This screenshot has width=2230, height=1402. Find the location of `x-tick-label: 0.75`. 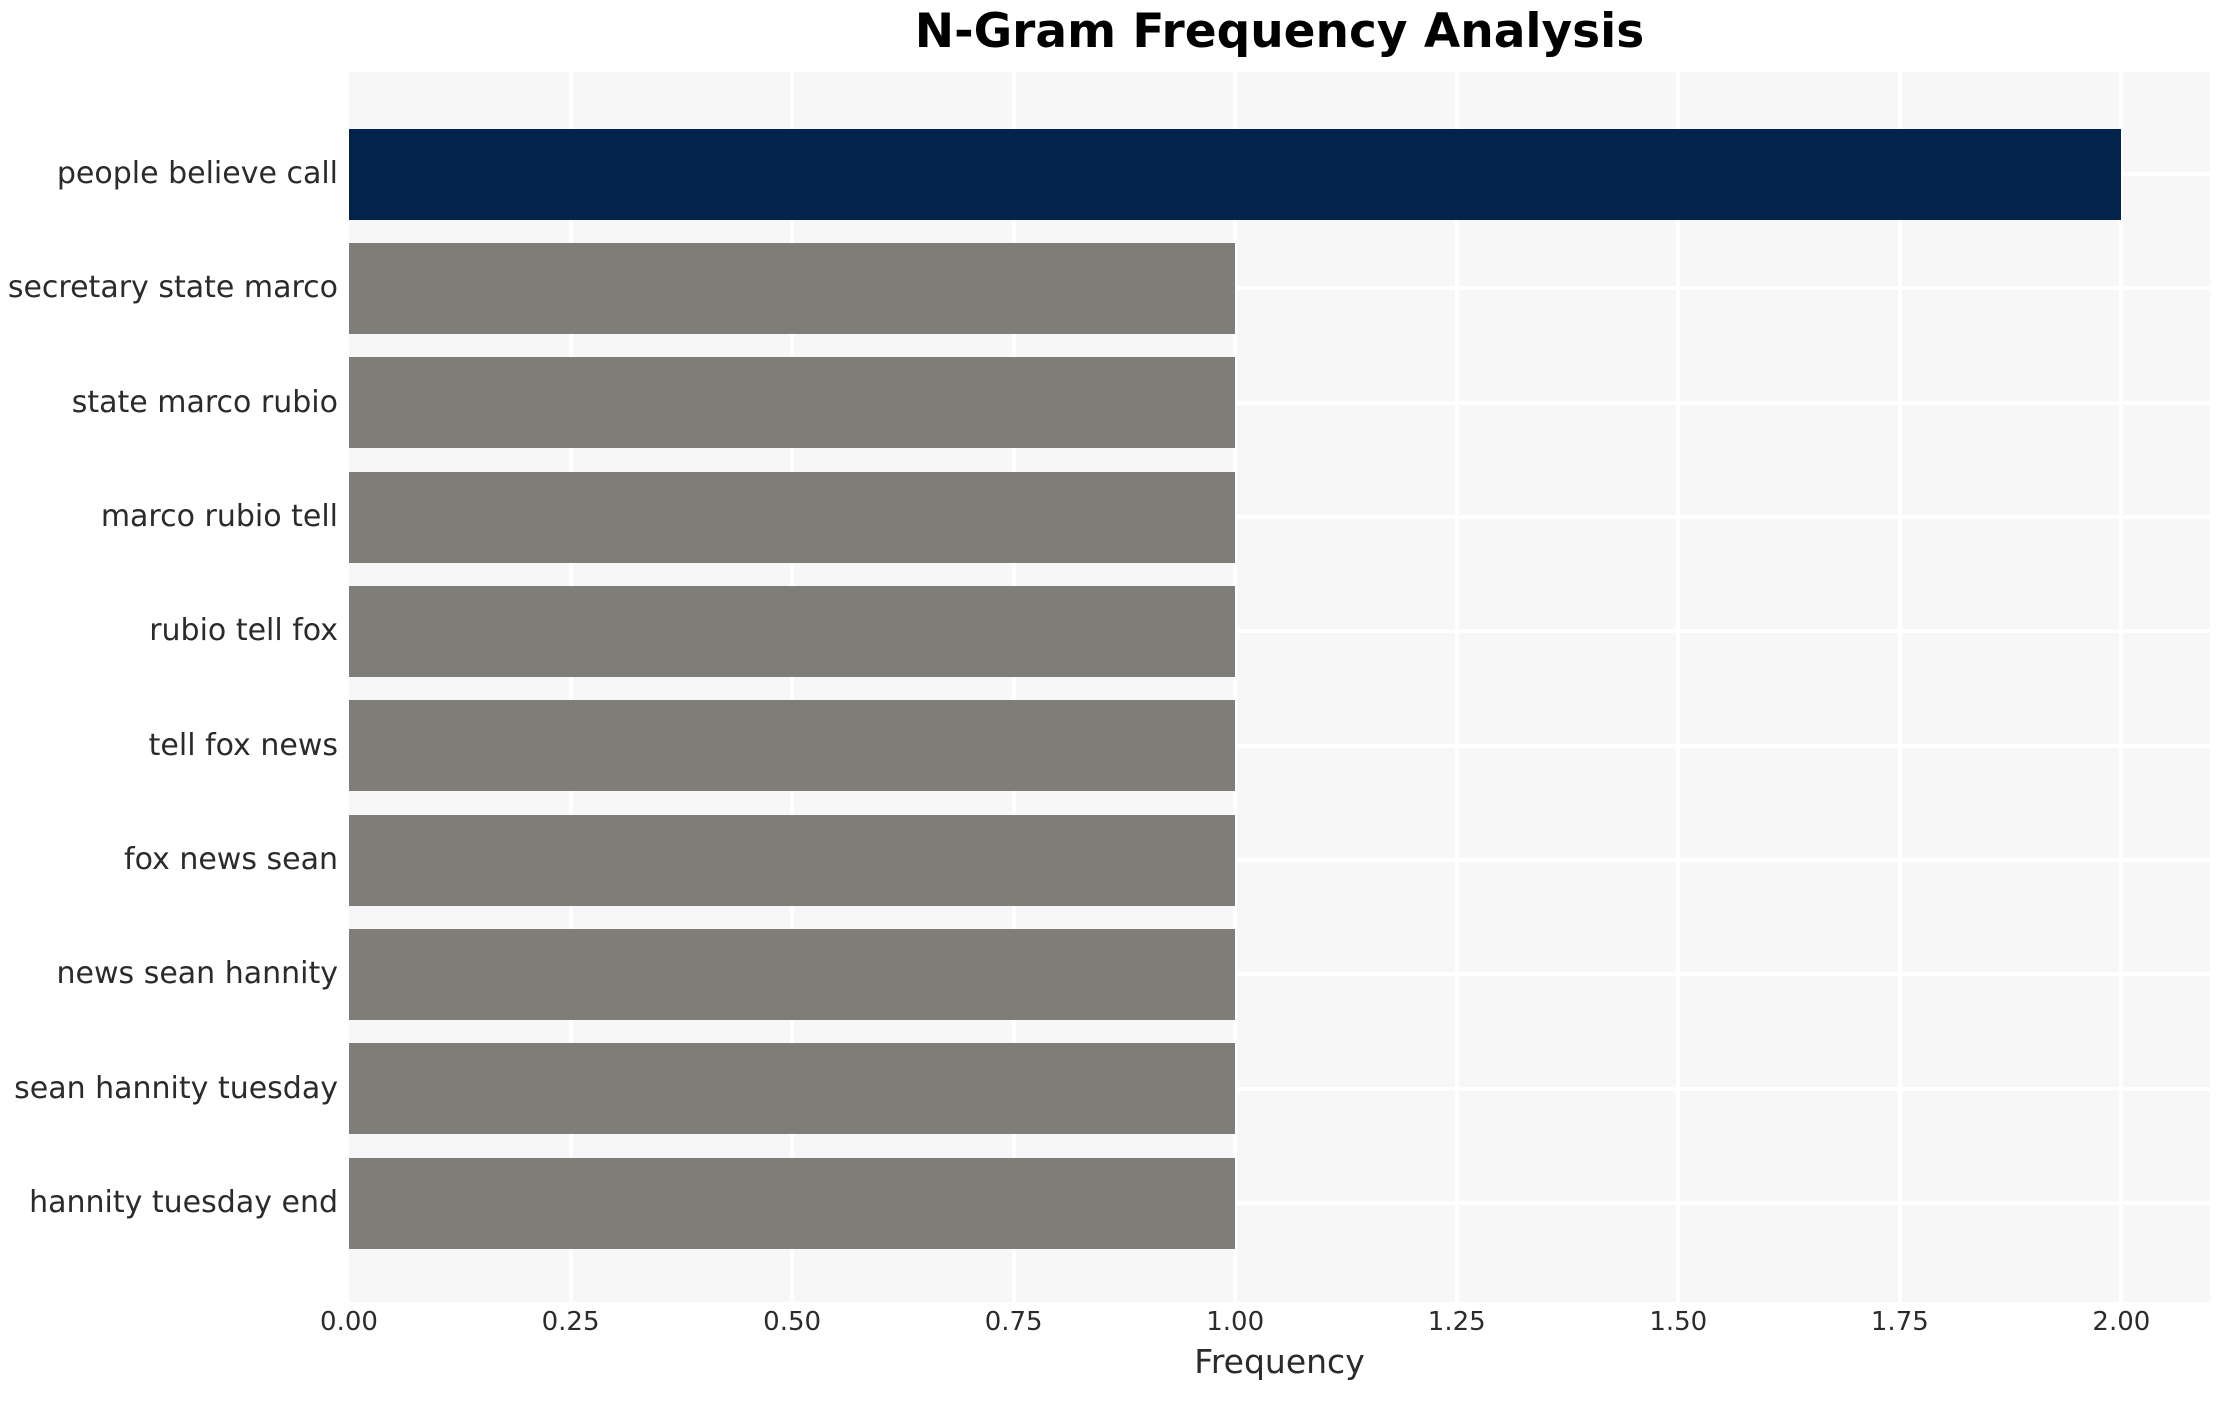

x-tick-label: 0.75 is located at coordinates (1013, 1322).